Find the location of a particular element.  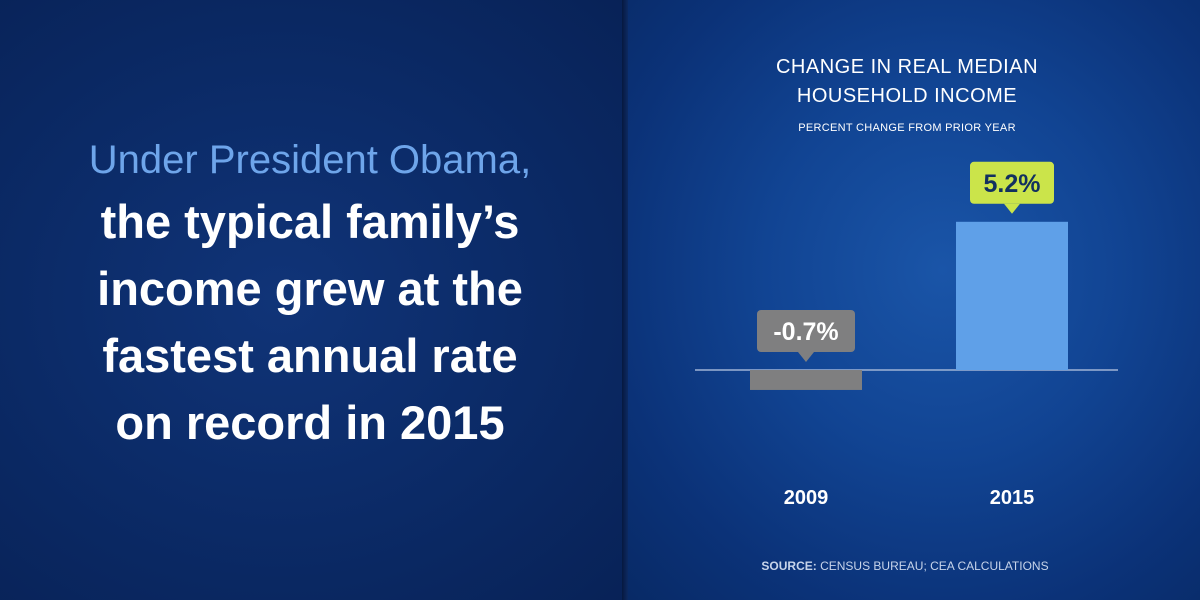

data-label-box-2015 is located at coordinates (1012, 182).